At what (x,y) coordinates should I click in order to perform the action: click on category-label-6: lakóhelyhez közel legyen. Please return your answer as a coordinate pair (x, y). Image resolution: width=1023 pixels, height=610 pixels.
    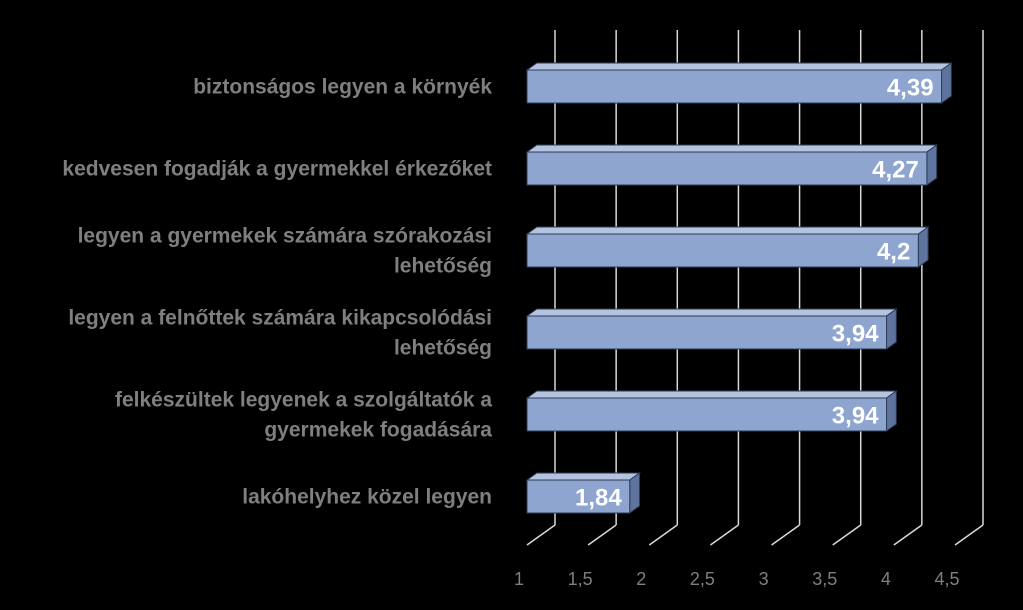
    Looking at the image, I should click on (367, 497).